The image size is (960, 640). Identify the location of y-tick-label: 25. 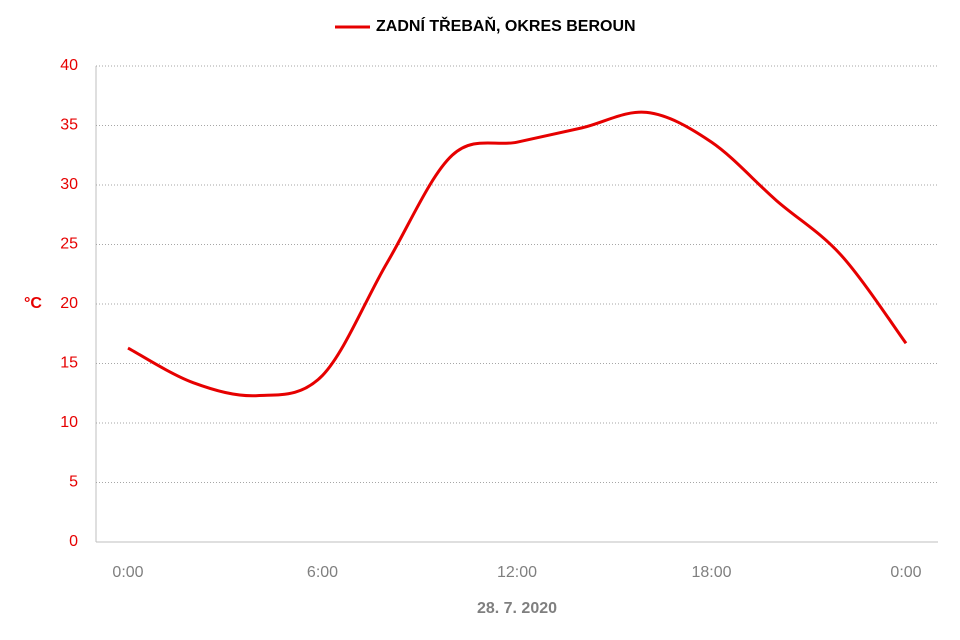
(69, 244).